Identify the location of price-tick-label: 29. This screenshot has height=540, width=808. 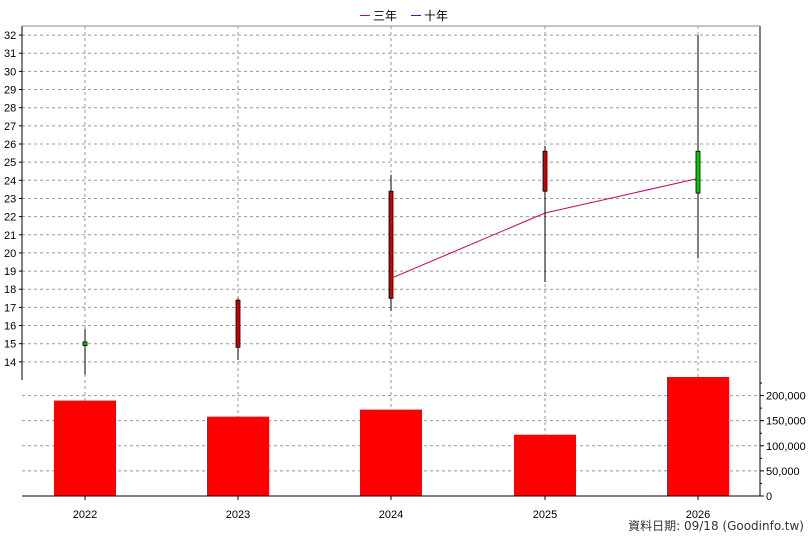
(10, 91).